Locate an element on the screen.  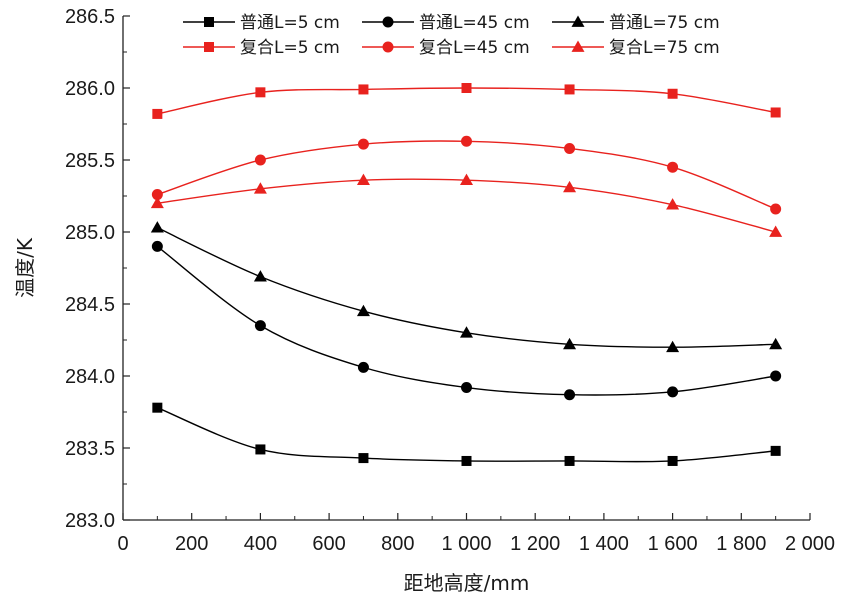
x-tick-label: 0 is located at coordinates (122, 544).